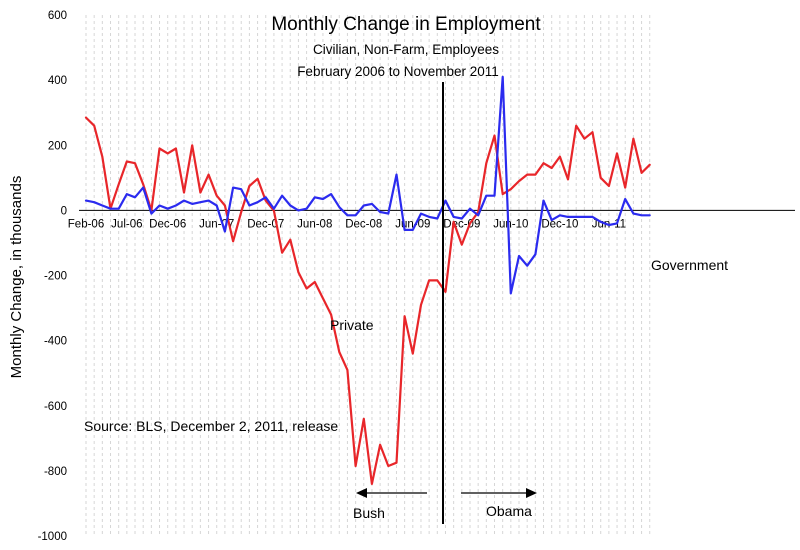 Image resolution: width=800 pixels, height=550 pixels. What do you see at coordinates (52, 537) in the screenshot?
I see `y-tick-label: -1000` at bounding box center [52, 537].